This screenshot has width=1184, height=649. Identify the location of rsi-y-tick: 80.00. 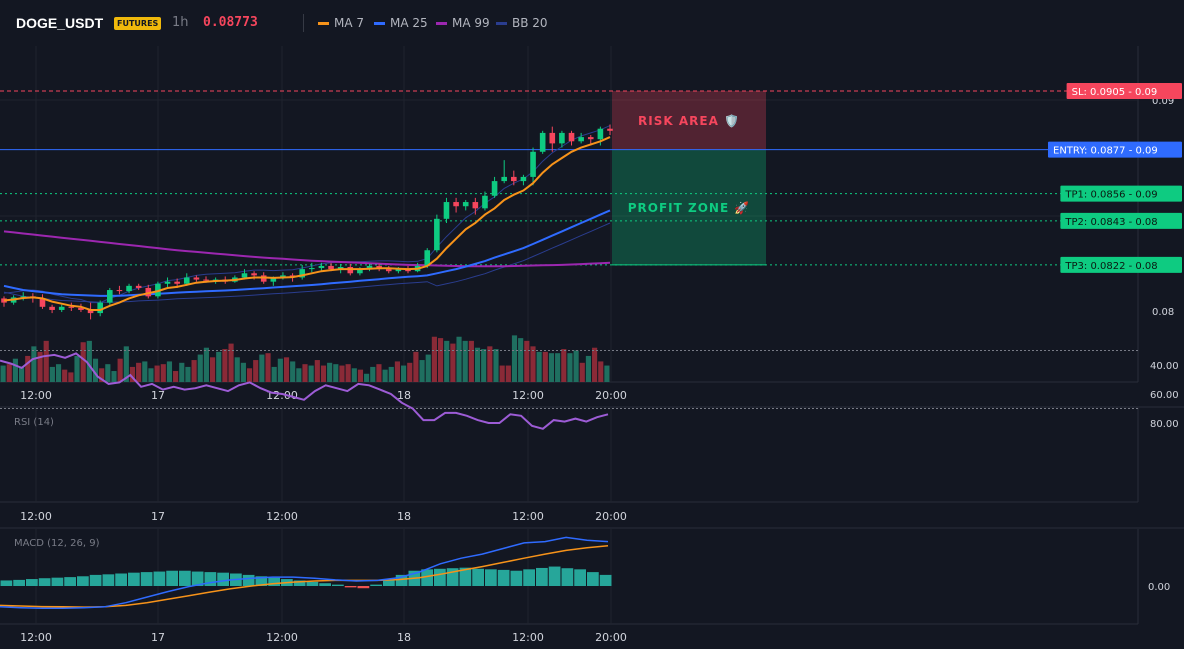
(1164, 424).